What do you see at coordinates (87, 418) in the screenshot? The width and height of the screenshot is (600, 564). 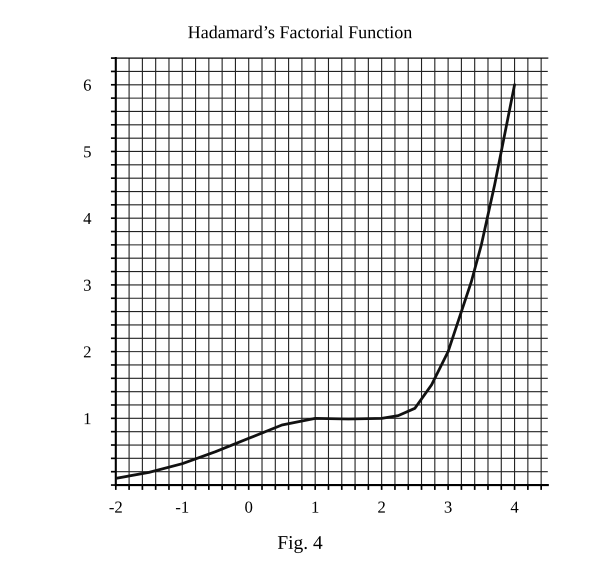 I see `y-tick-label: 1` at bounding box center [87, 418].